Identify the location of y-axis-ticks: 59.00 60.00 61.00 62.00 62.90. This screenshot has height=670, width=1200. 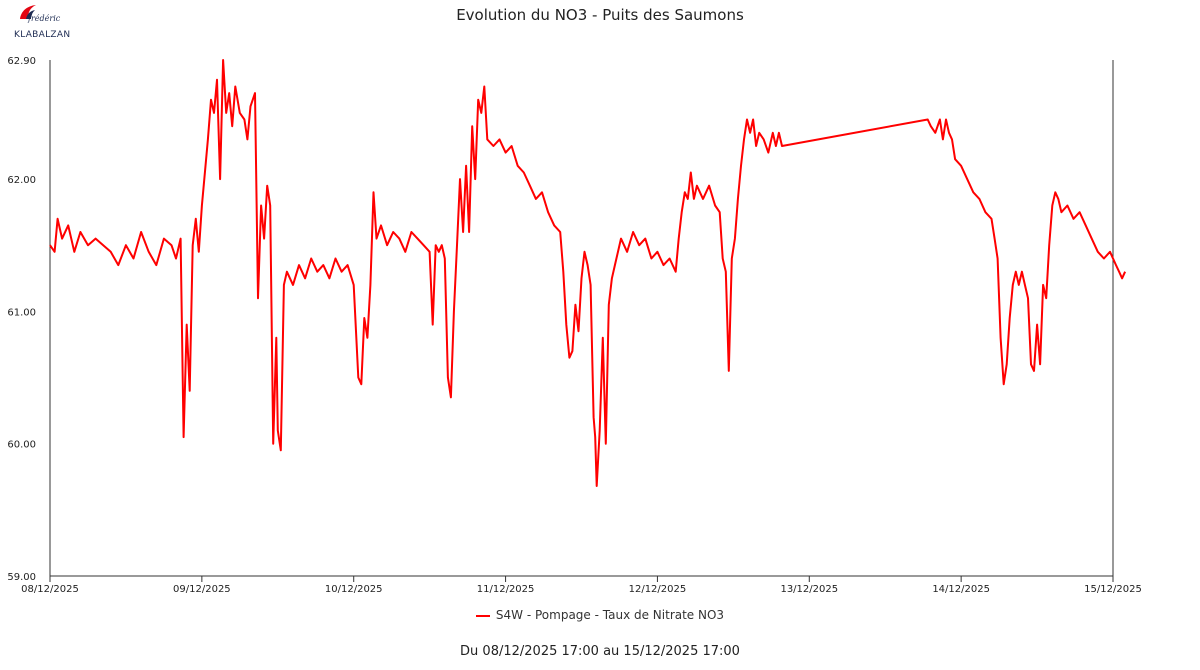
(21, 319).